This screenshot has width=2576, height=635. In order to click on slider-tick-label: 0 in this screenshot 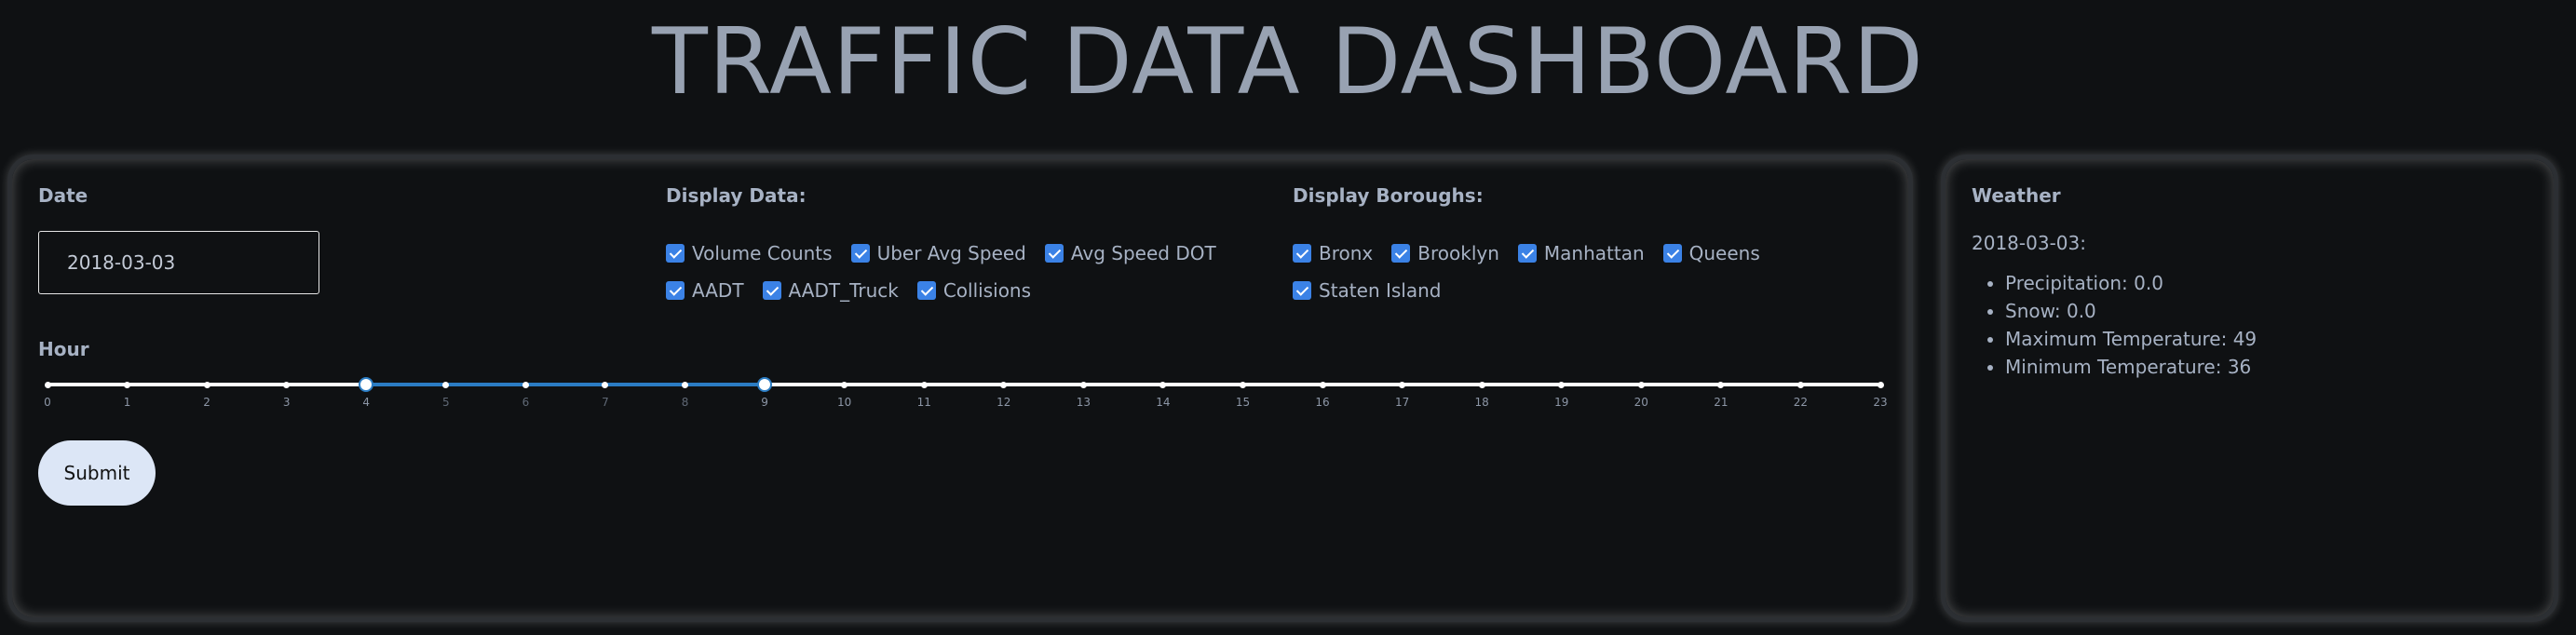, I will do `click(47, 402)`.